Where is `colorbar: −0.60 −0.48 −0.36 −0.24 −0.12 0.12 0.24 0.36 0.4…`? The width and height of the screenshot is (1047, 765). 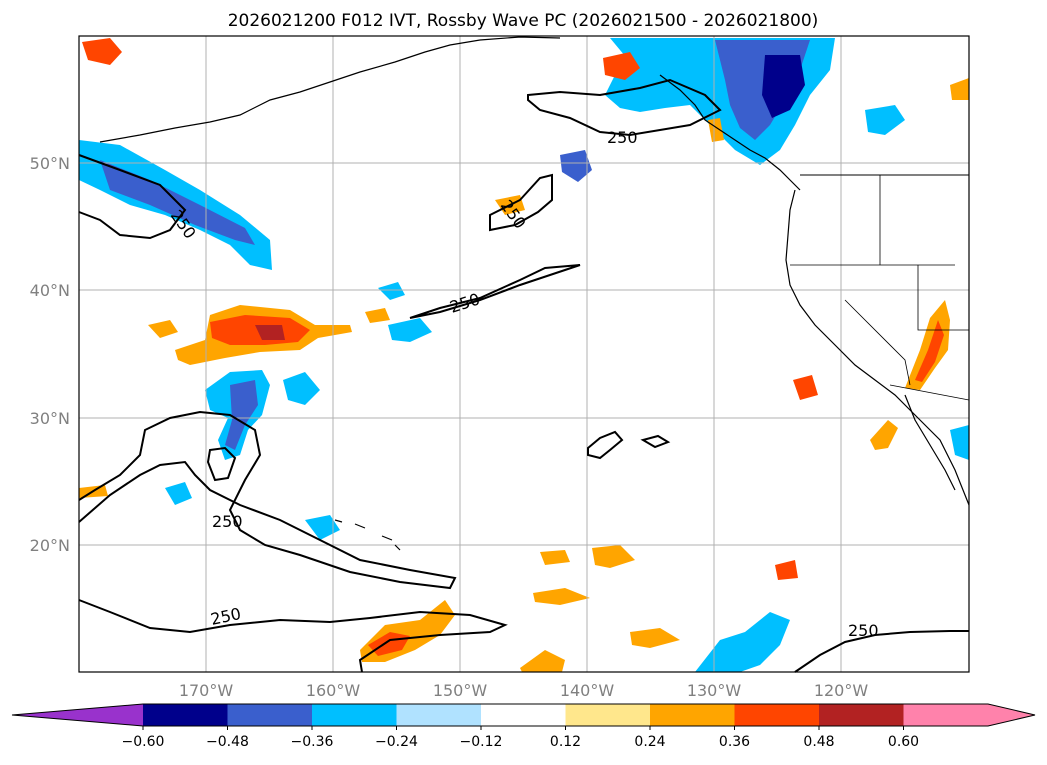
colorbar: −0.60 −0.48 −0.36 −0.24 −0.12 0.12 0.24 0.36 0.4… is located at coordinates (523, 726).